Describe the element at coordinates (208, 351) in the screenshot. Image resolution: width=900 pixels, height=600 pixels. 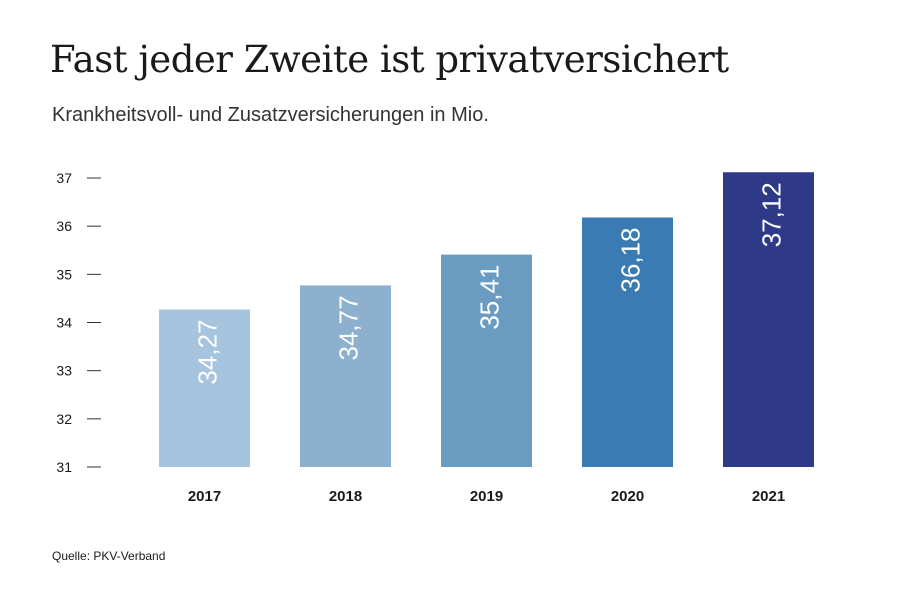
I see `bar-value-label: 34,27` at that location.